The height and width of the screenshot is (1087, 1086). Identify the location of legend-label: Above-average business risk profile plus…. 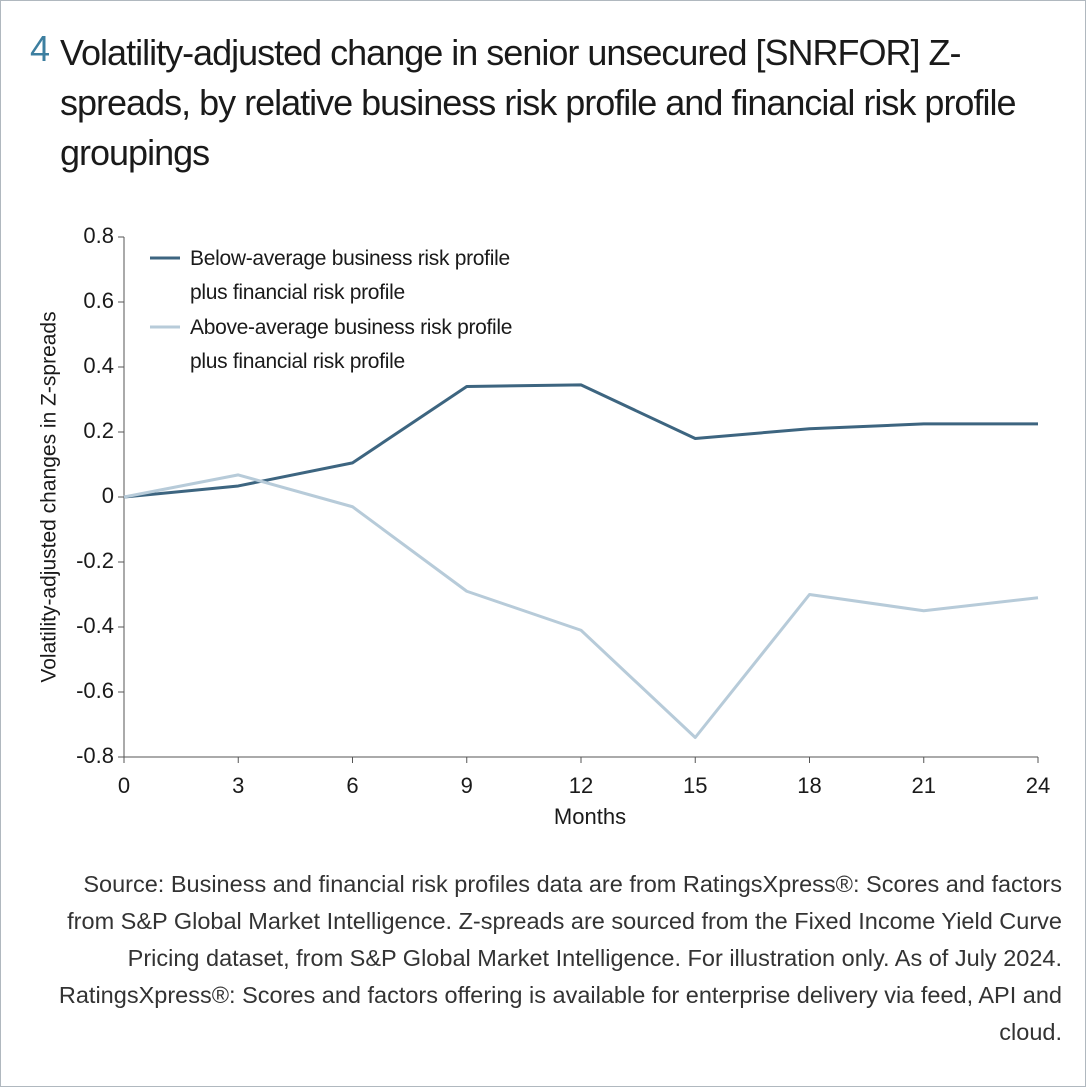
(351, 344).